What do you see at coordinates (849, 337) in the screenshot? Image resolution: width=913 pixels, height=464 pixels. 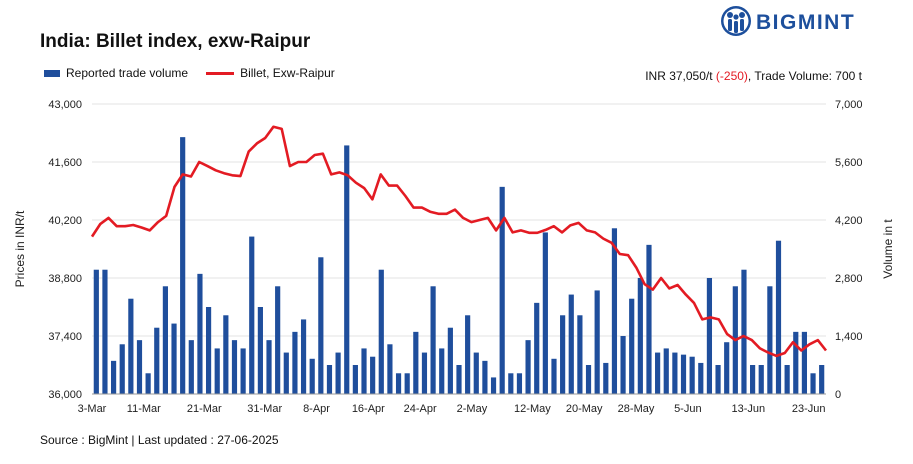 I see `y-tick-label-right: 1,400` at bounding box center [849, 337].